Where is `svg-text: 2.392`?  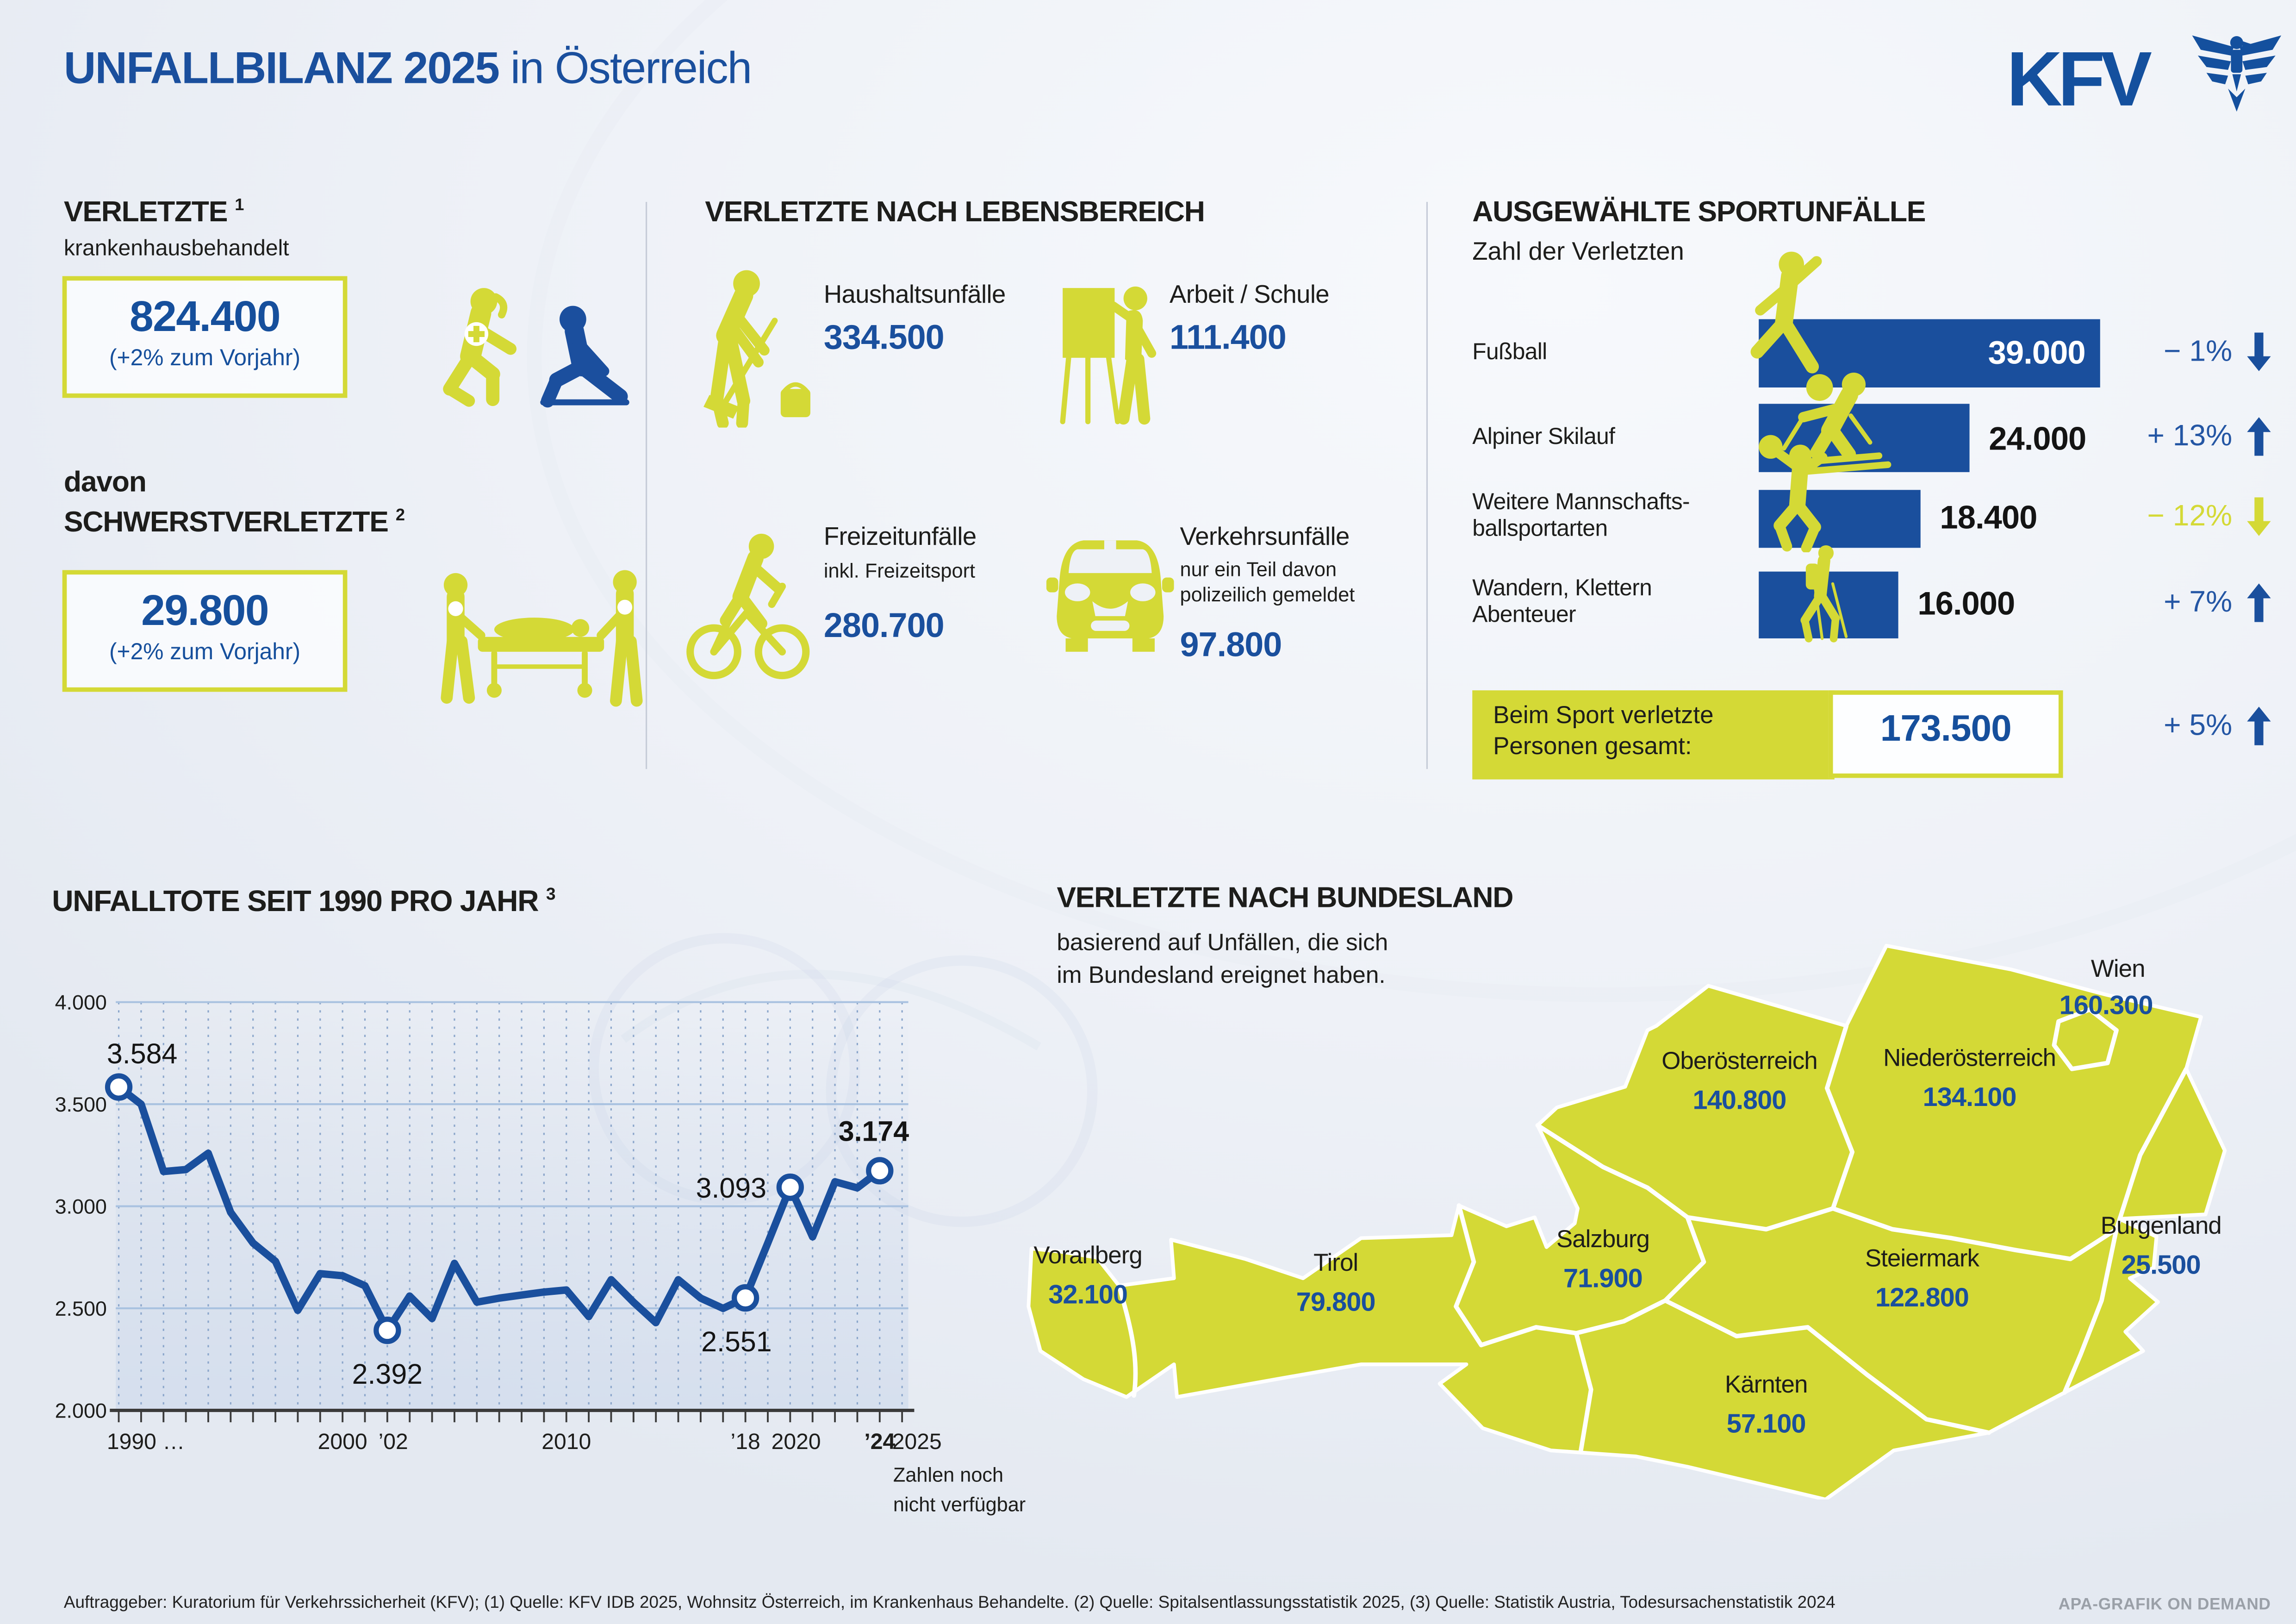
svg-text: 2.392 is located at coordinates (387, 1374).